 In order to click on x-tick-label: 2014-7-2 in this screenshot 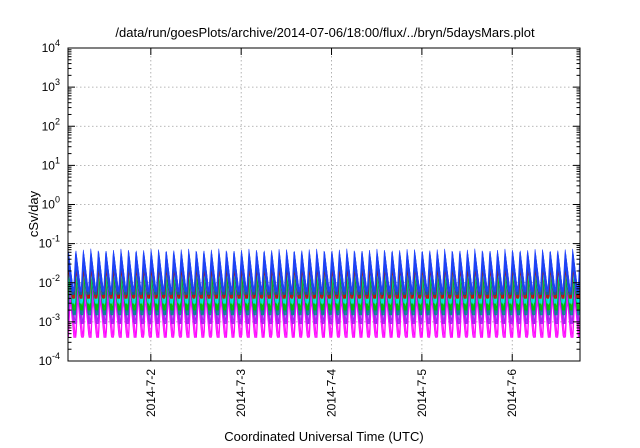, I will do `click(151, 393)`.